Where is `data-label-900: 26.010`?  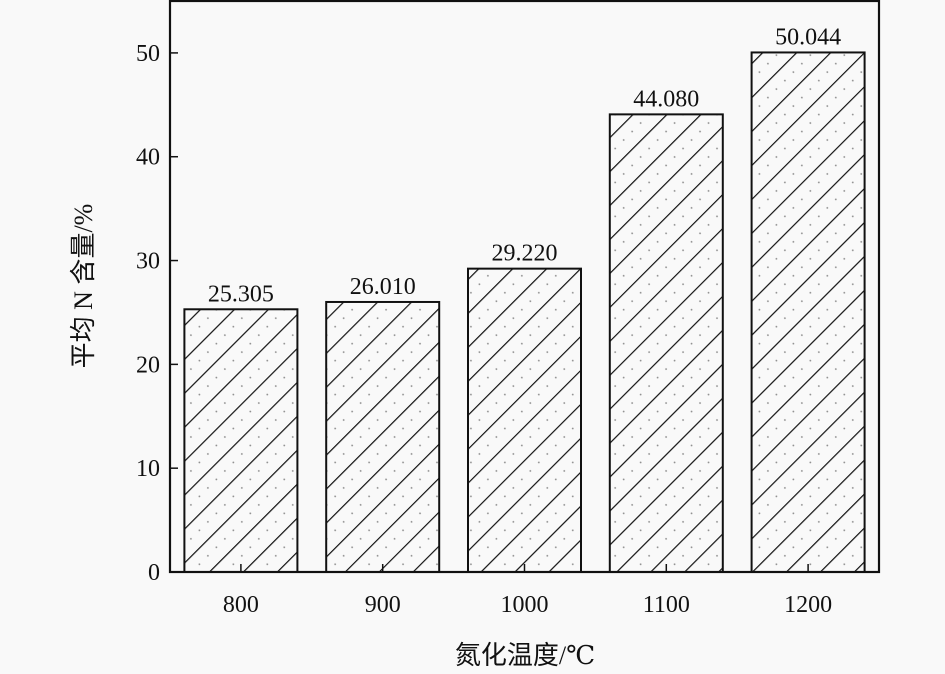 data-label-900: 26.010 is located at coordinates (383, 287).